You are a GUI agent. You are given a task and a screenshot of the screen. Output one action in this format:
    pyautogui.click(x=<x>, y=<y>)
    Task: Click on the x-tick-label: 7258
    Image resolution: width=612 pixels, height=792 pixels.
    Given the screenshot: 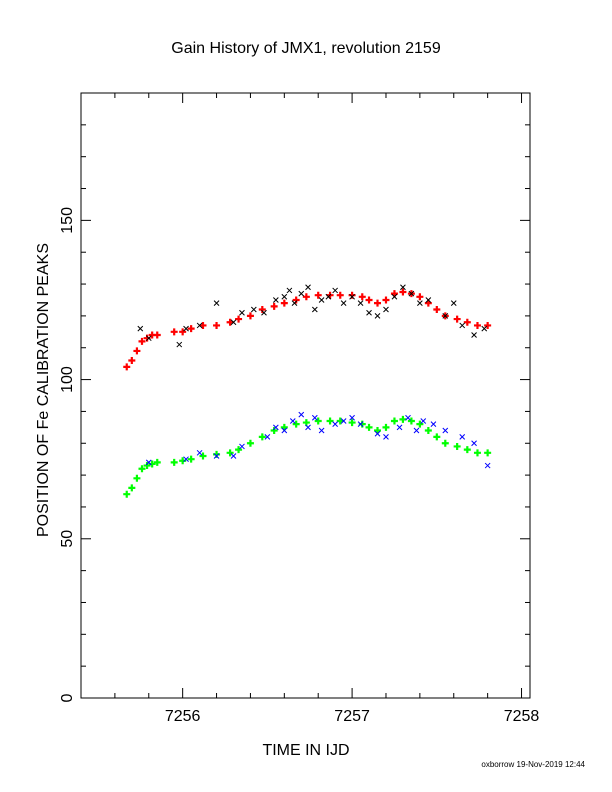 What is the action you would take?
    pyautogui.click(x=522, y=716)
    